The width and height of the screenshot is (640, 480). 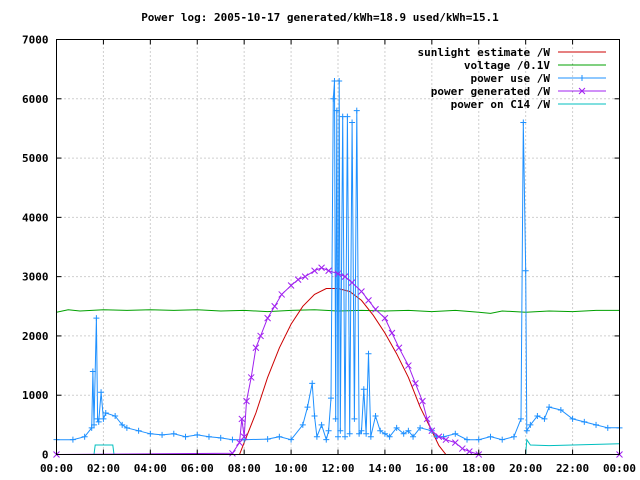 I want to click on y-tick-label: 2000, so click(x=35, y=336).